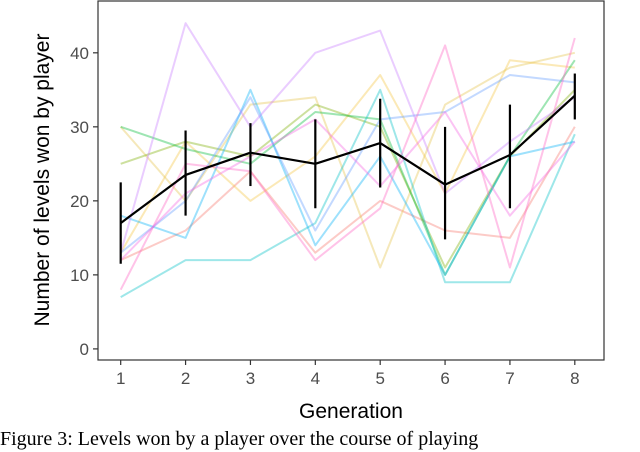 This screenshot has height=452, width=640. What do you see at coordinates (315, 378) in the screenshot?
I see `x-tick-label-4: 4` at bounding box center [315, 378].